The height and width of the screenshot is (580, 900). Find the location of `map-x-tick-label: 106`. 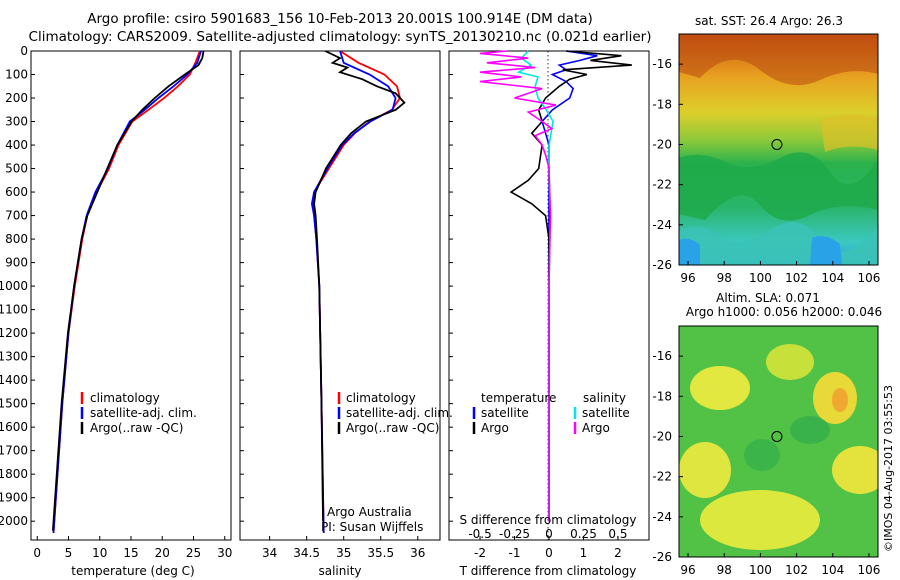

map-x-tick-label: 106 is located at coordinates (869, 570).